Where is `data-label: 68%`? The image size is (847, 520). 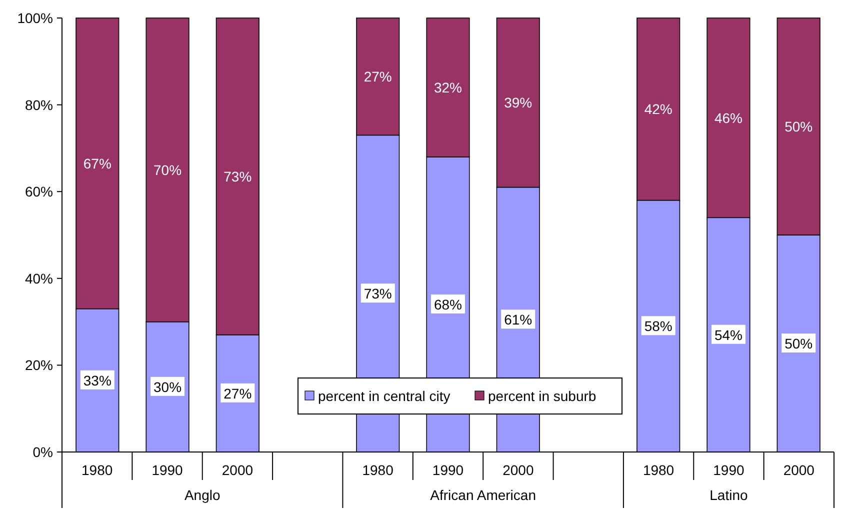 data-label: 68% is located at coordinates (448, 304).